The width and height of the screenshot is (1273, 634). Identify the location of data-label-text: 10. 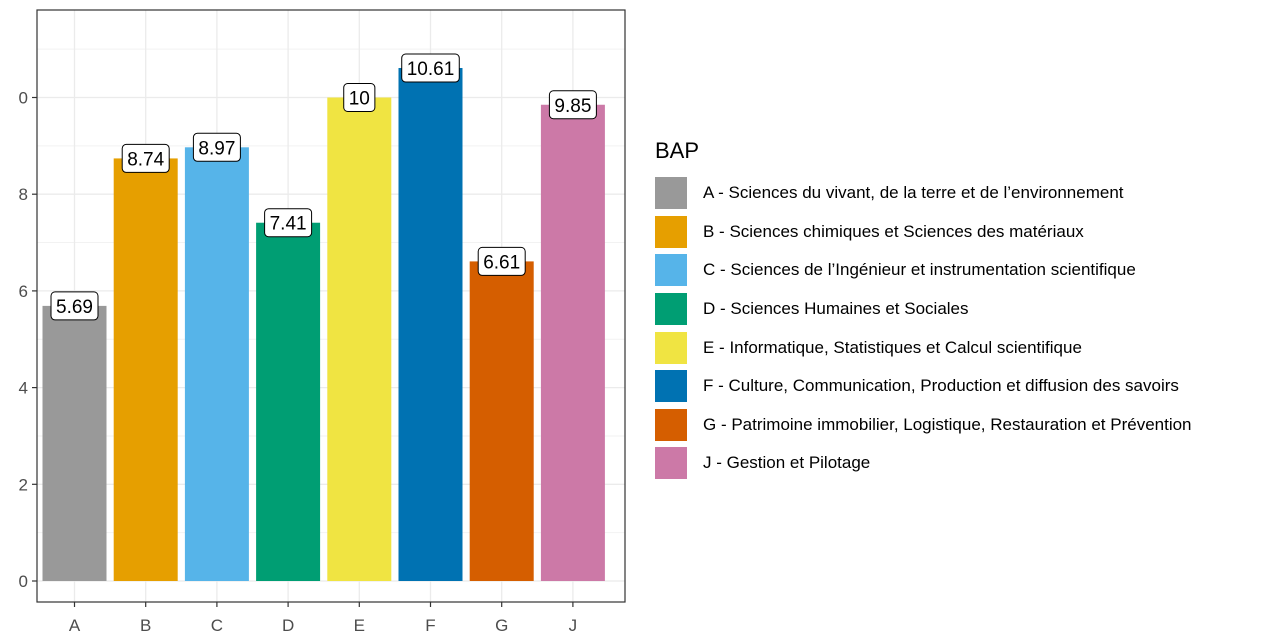
(359, 99).